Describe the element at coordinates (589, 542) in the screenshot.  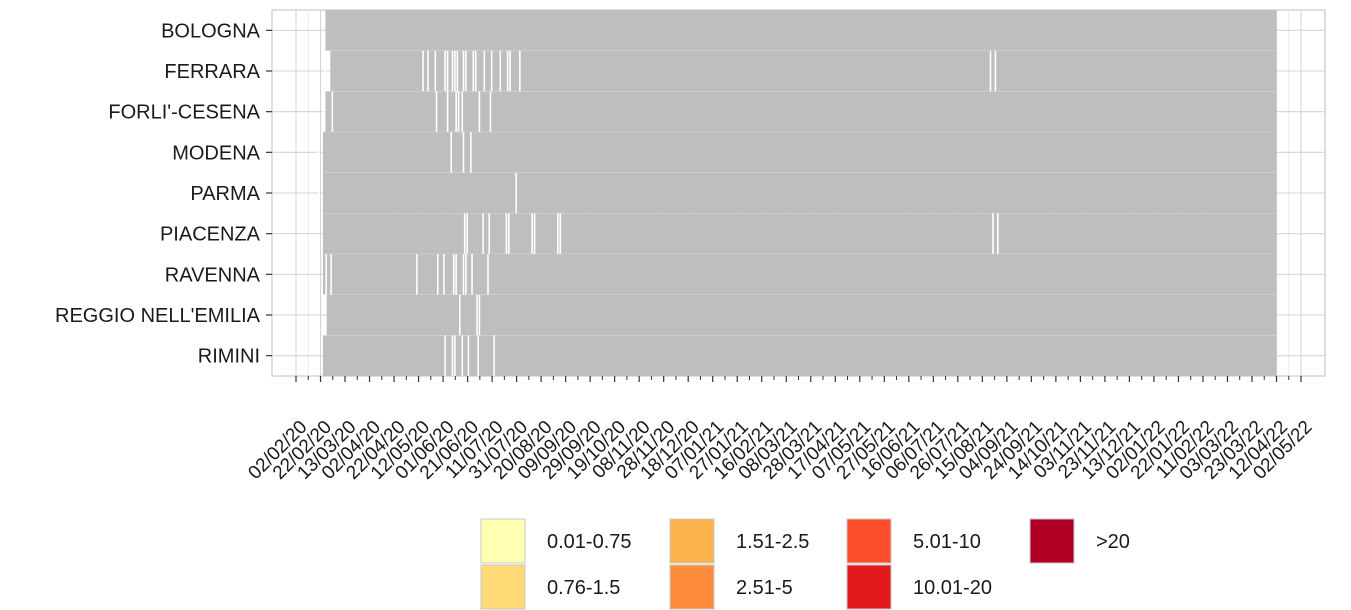
I see `legend-label: 0.01-0.75` at that location.